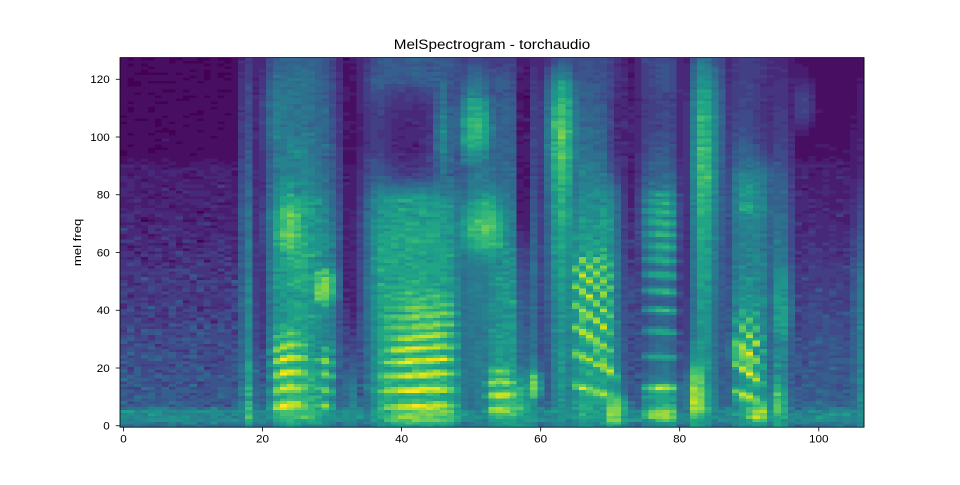  What do you see at coordinates (100, 80) in the screenshot?
I see `svg-text: 120` at bounding box center [100, 80].